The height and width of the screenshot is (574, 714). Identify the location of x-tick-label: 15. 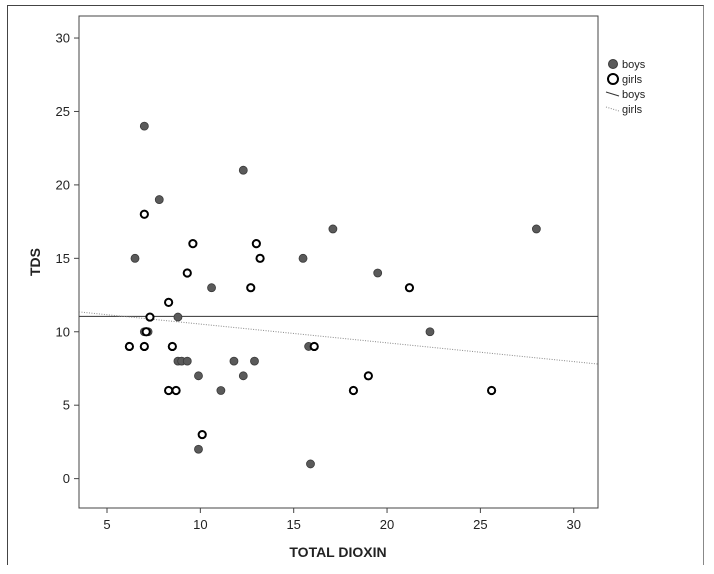
(293, 524).